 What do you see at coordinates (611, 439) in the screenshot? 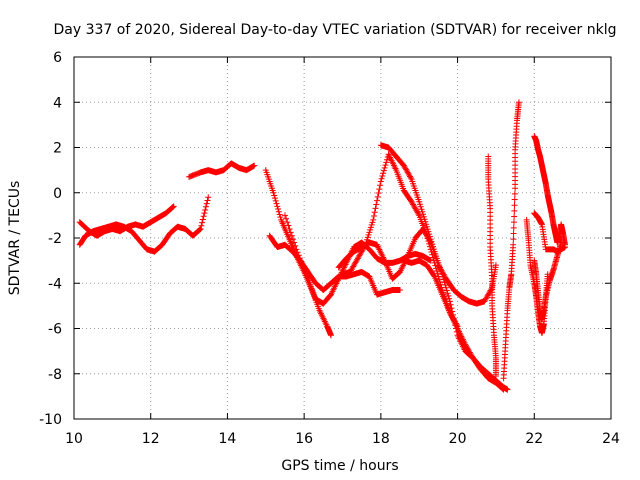
I see `x-tick-label: 24` at bounding box center [611, 439].